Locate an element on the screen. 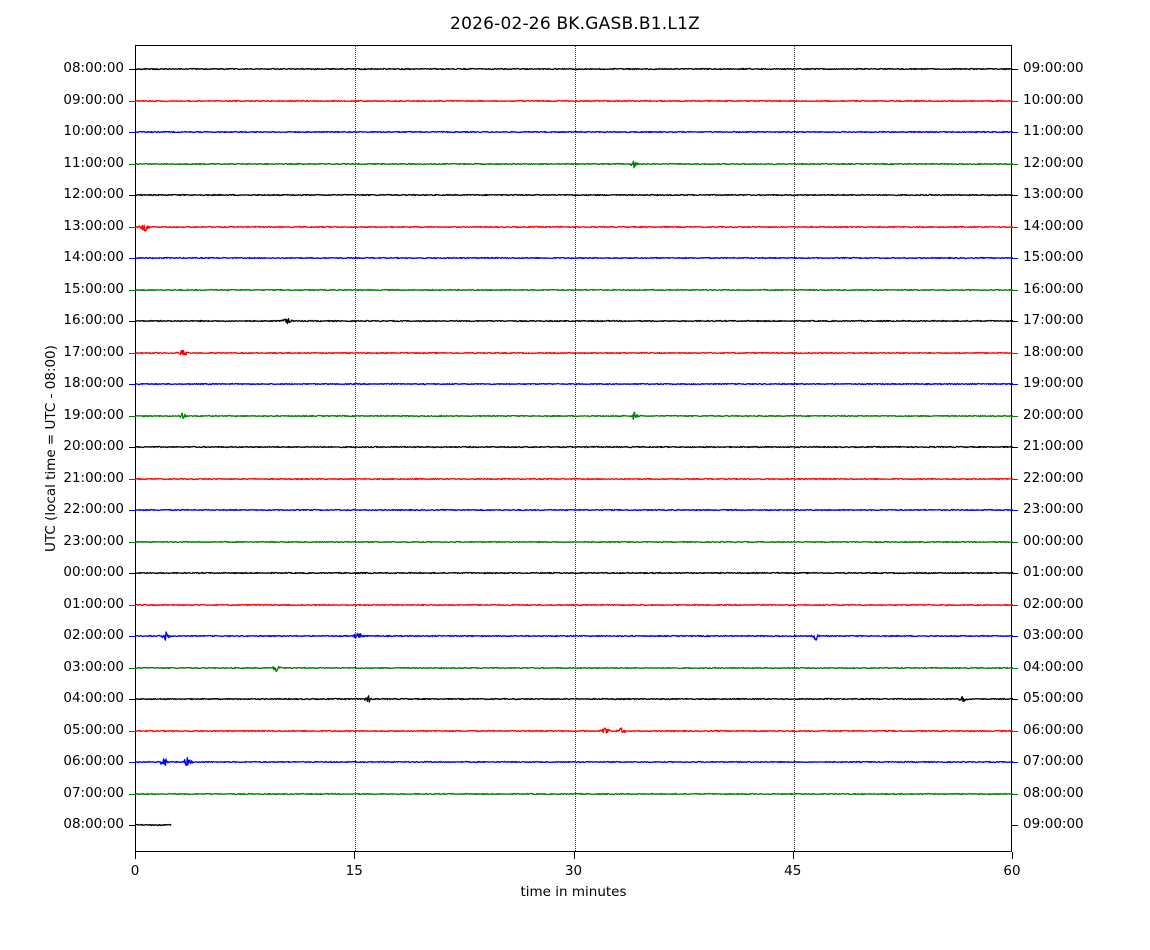  y-axis-right-label: 01:00:00 is located at coordinates (1053, 572).